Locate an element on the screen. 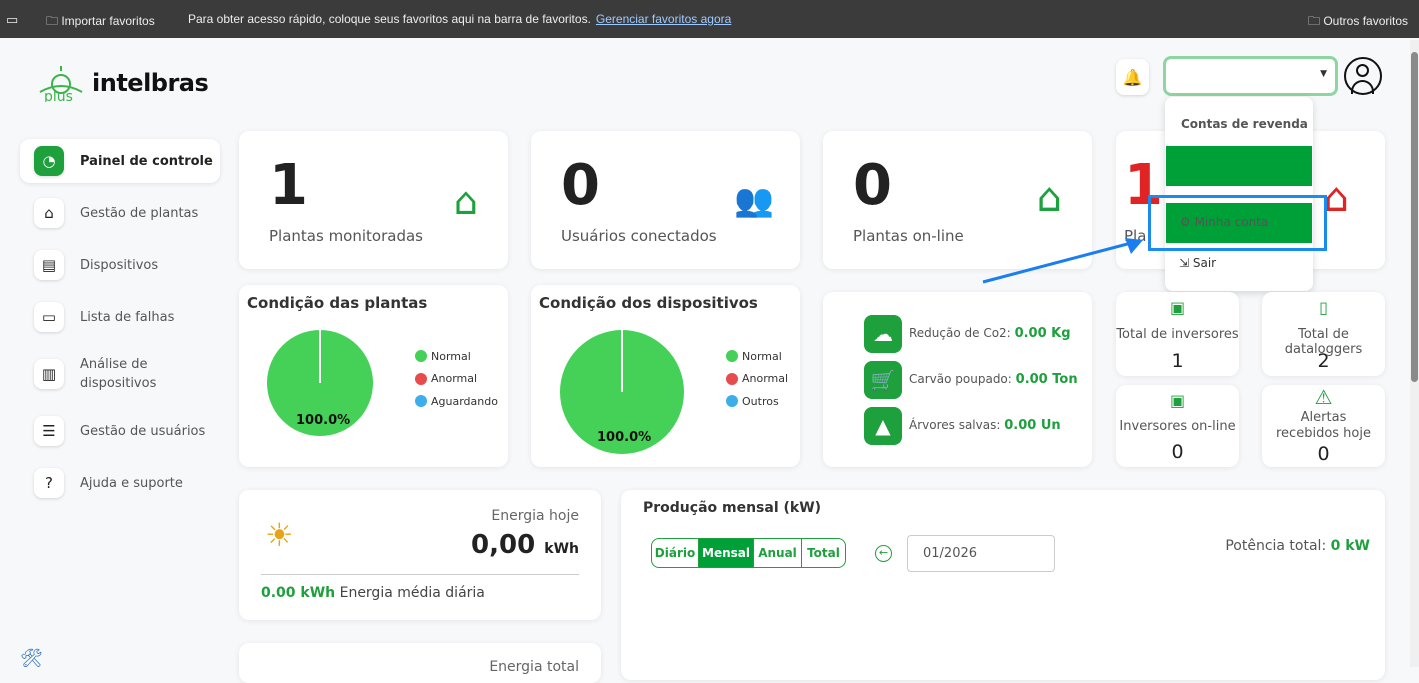 The height and width of the screenshot is (683, 1419). legend-label: Anormal is located at coordinates (454, 379).